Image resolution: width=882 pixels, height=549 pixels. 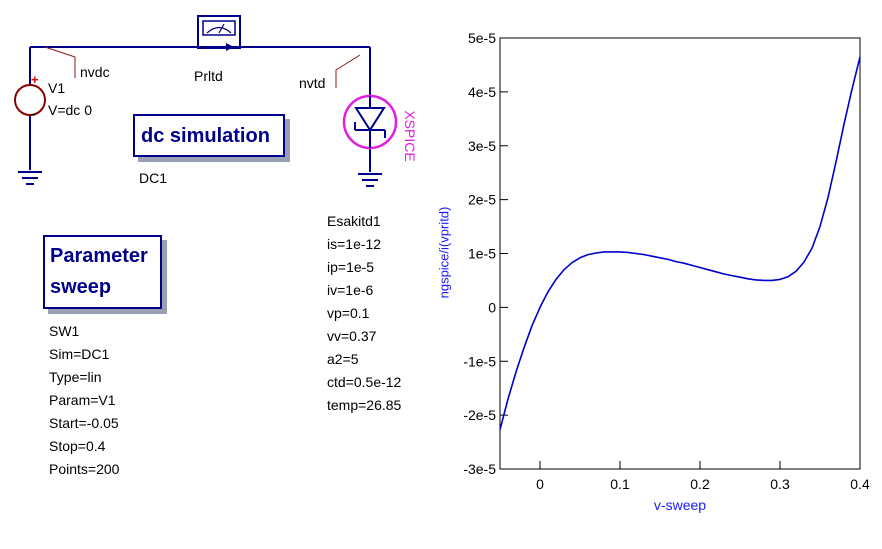 I want to click on node-label-nvdc: nvdc, so click(x=95, y=72).